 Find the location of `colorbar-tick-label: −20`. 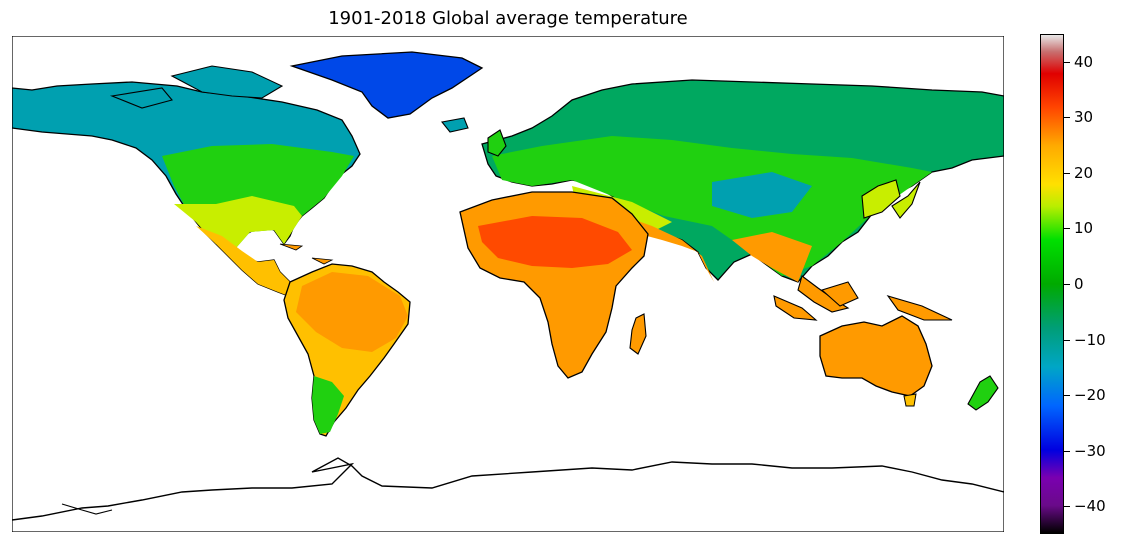

colorbar-tick-label: −20 is located at coordinates (1090, 395).